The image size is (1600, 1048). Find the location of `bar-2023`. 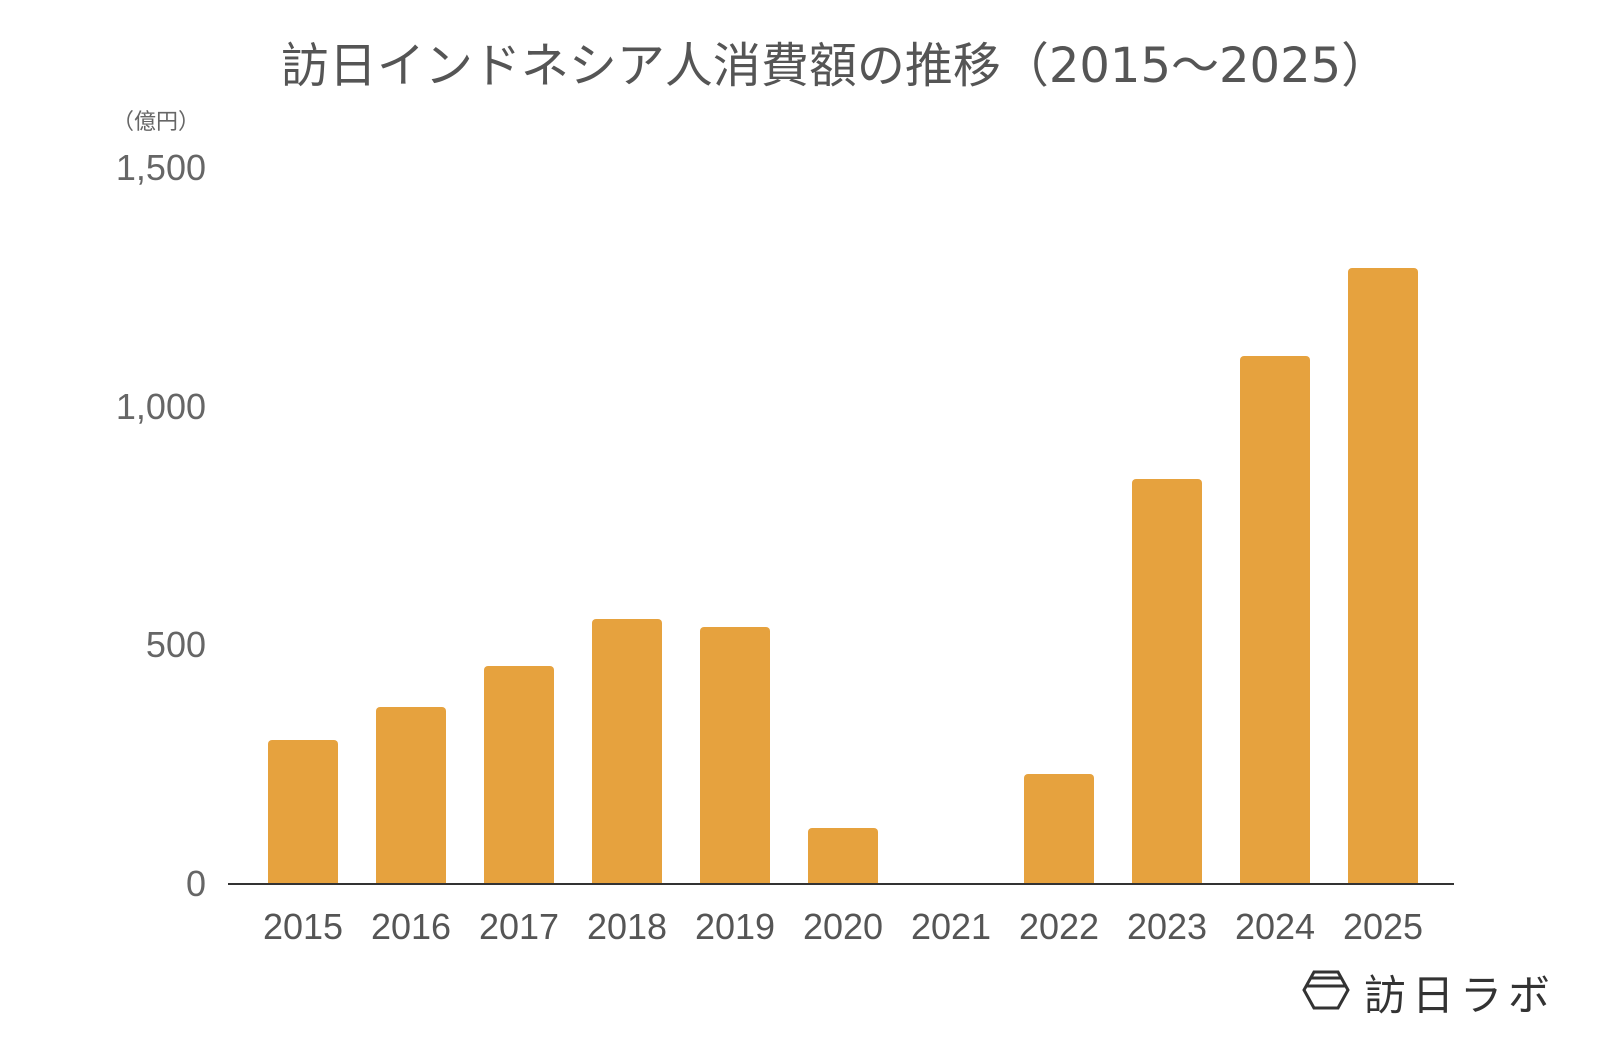

bar-2023 is located at coordinates (1167, 681).